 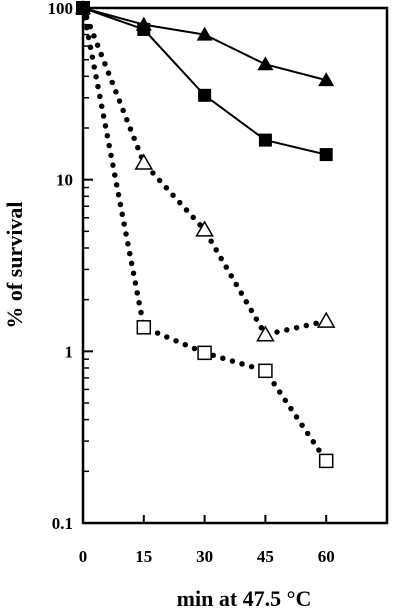 What do you see at coordinates (69, 351) in the screenshot?
I see `y-tick-label: 1` at bounding box center [69, 351].